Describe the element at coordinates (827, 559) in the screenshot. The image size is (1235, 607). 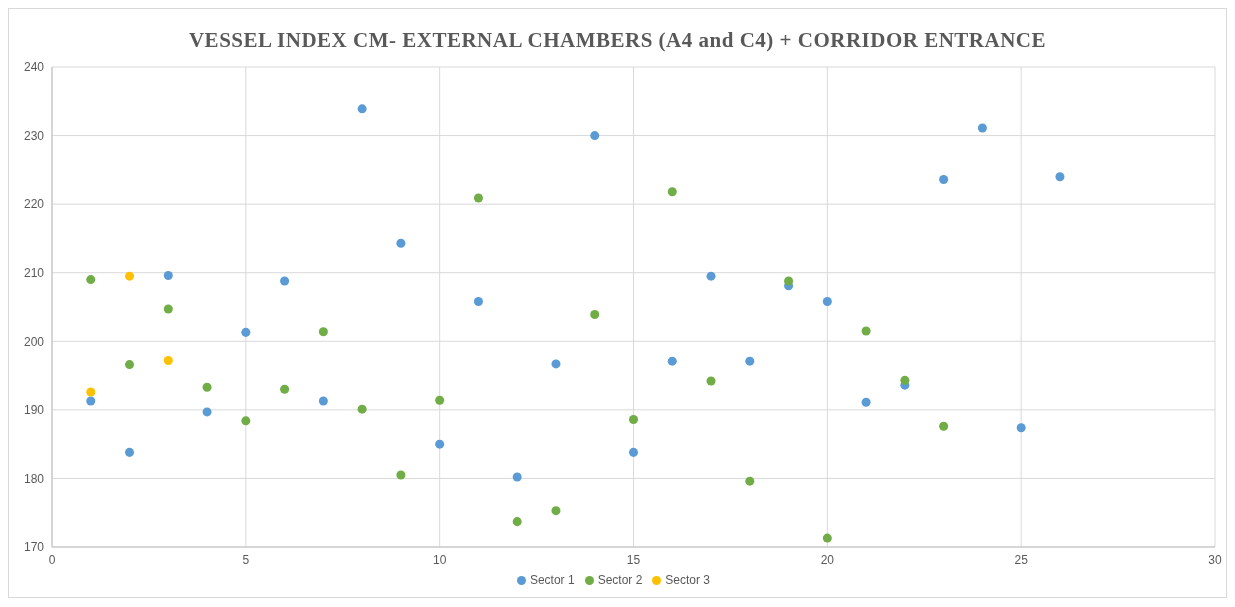
I see `x-tick-label: 20` at that location.